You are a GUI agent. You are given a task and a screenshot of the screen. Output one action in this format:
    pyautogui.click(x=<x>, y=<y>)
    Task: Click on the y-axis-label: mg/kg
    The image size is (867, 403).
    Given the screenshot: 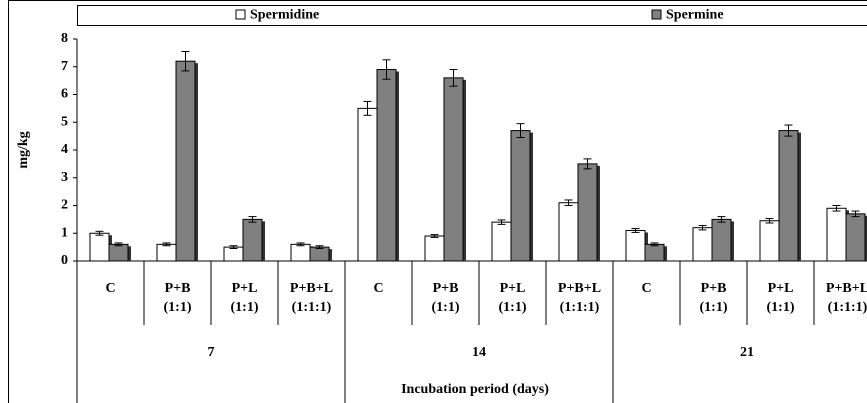 What is the action you would take?
    pyautogui.click(x=23, y=149)
    